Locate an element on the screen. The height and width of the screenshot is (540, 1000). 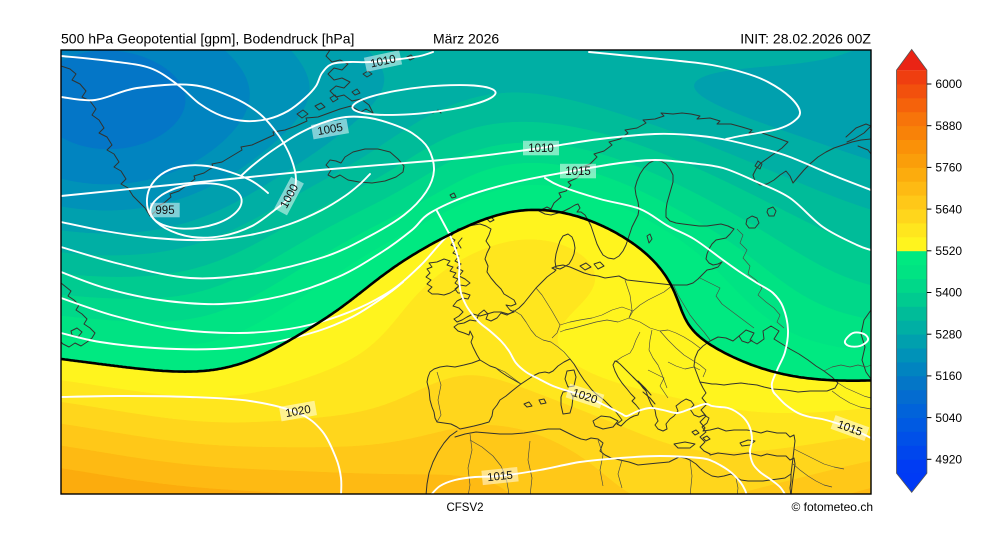
svg-text: 1020 is located at coordinates (298, 412).